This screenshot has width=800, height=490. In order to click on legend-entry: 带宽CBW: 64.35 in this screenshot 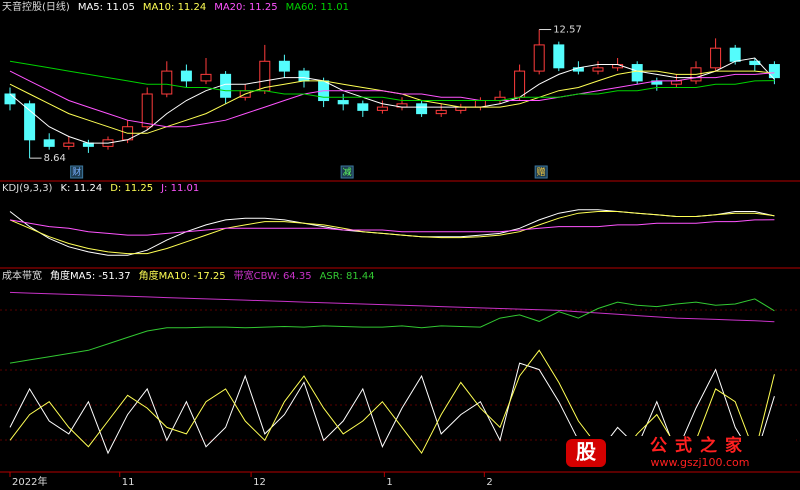, I will do `click(273, 275)`.